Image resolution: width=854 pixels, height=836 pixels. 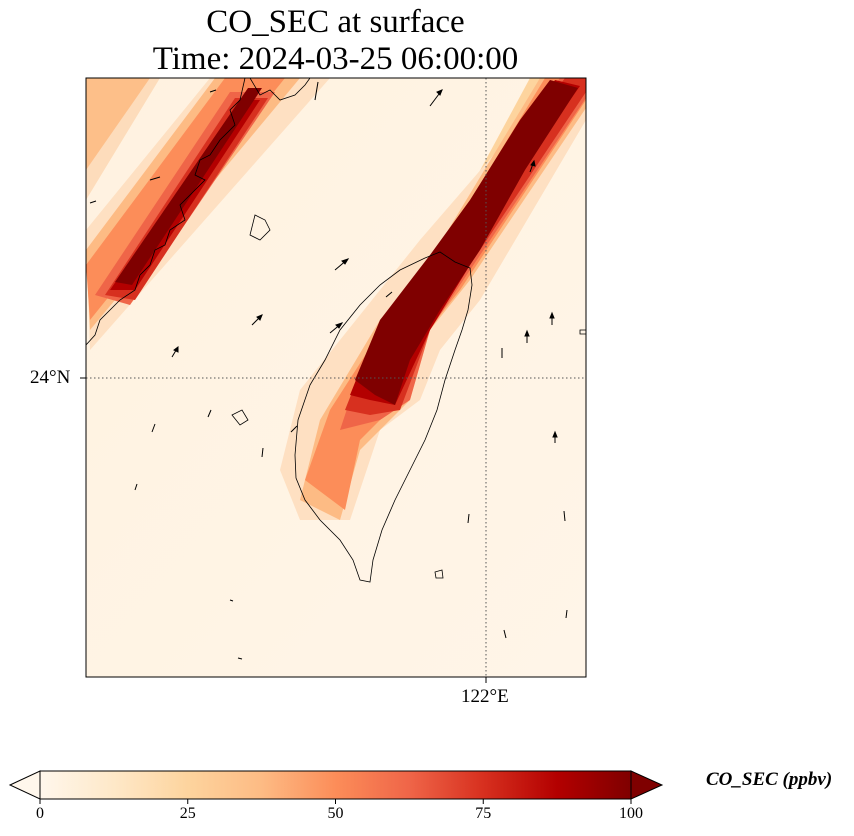 I want to click on lon-tick-label: 122°E, so click(x=485, y=696).